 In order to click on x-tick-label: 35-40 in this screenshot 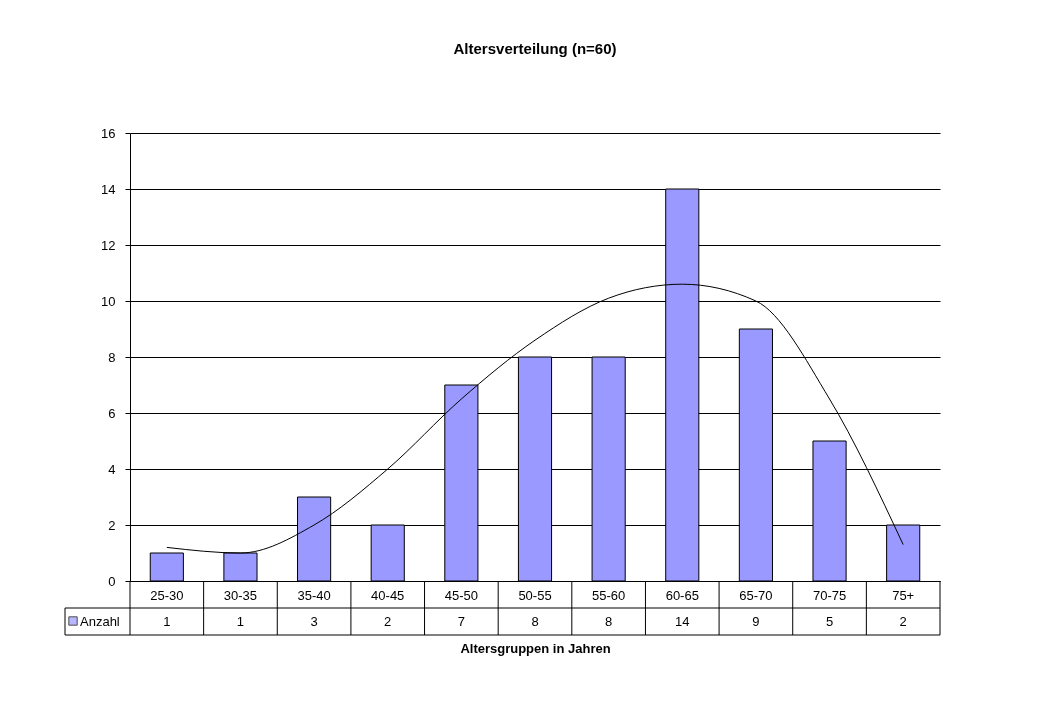, I will do `click(314, 595)`.